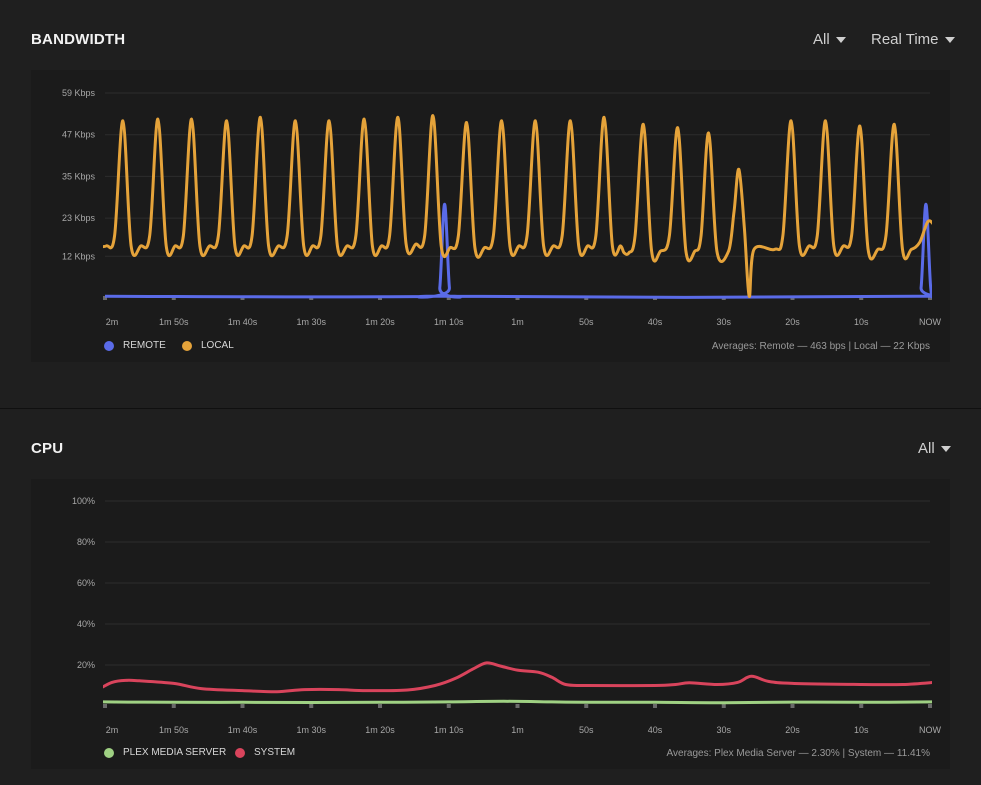 The height and width of the screenshot is (785, 981). I want to click on bandwidth-title: BANDWIDTH, so click(78, 39).